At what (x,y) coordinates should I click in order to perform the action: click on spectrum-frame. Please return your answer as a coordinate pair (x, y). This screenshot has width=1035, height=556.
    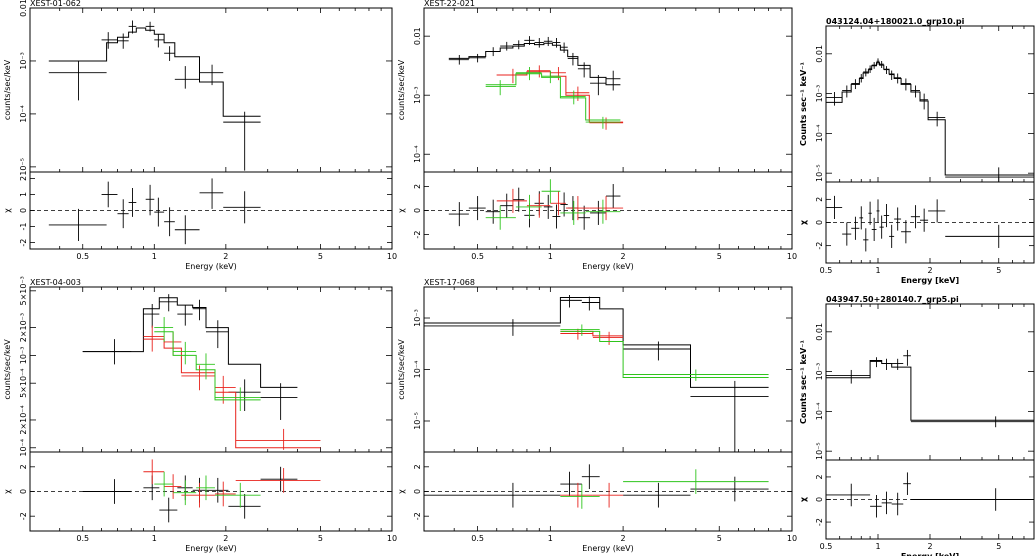
    Looking at the image, I should click on (930, 382).